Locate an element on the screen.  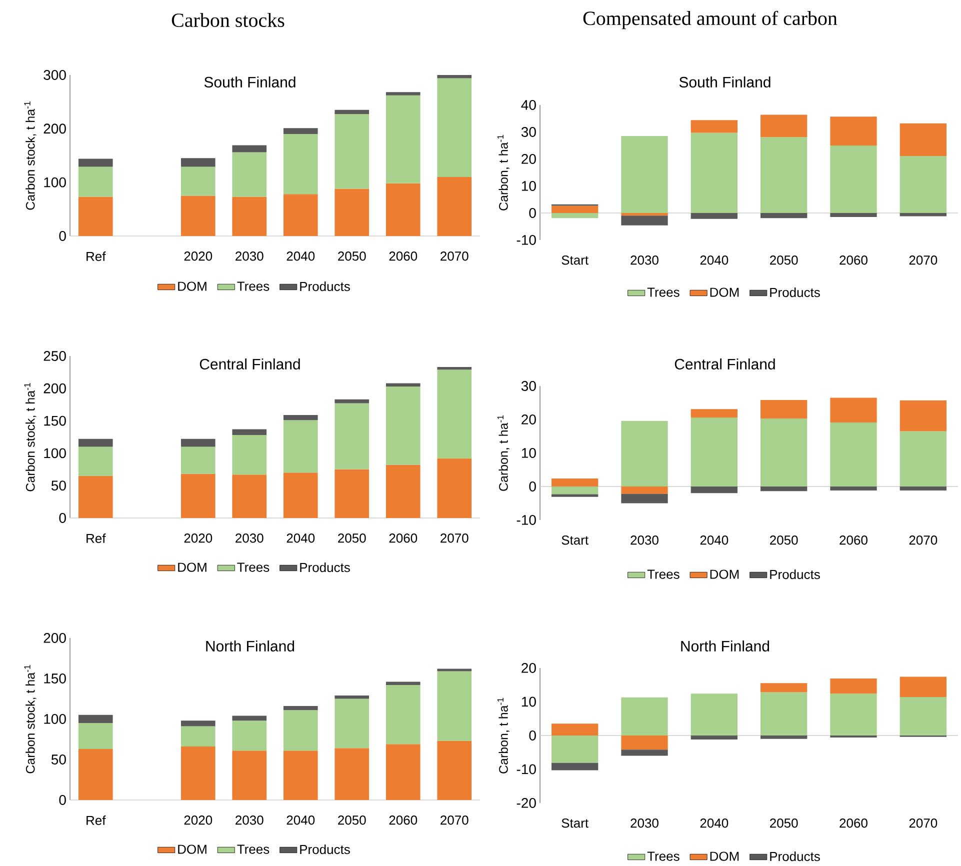
y-tick-label: 200 is located at coordinates (55, 388).